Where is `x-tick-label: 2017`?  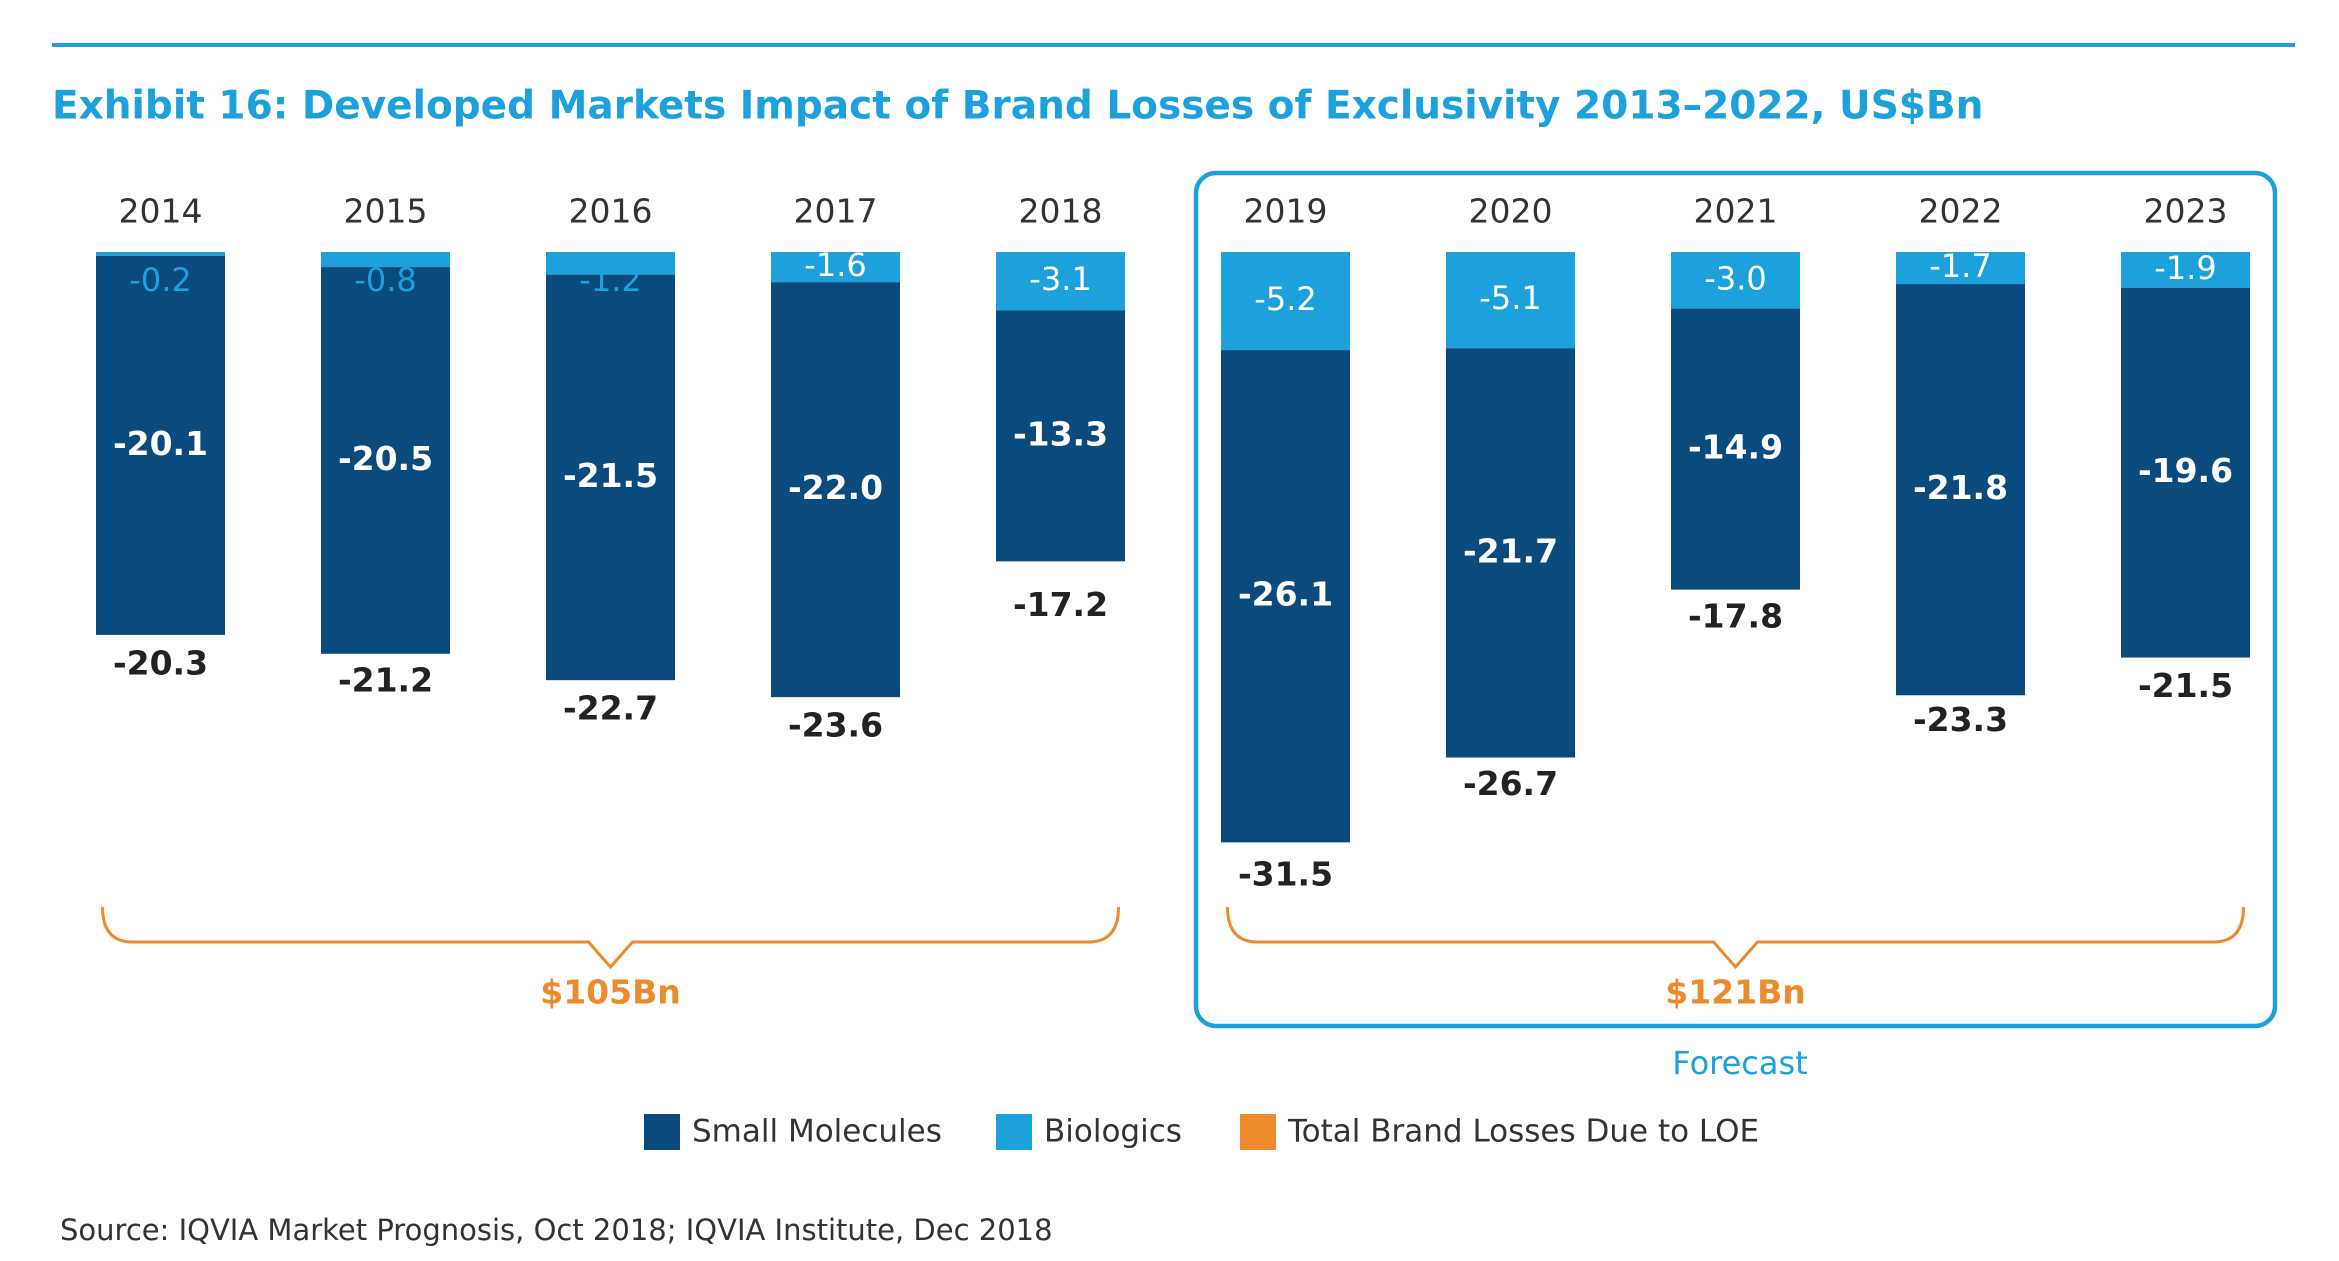 x-tick-label: 2017 is located at coordinates (836, 211).